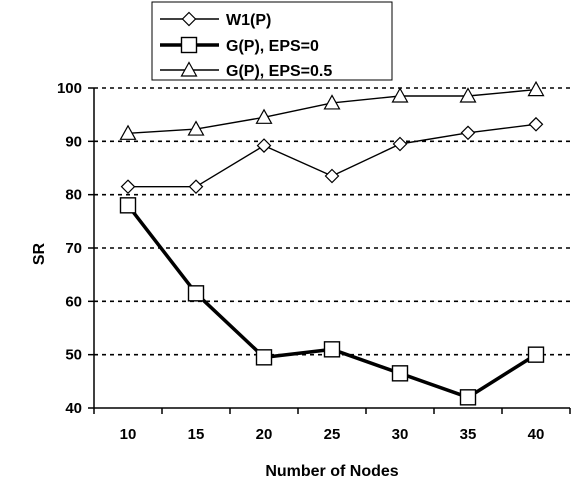 The image size is (572, 485). I want to click on legend-label: W1(P), so click(248, 20).